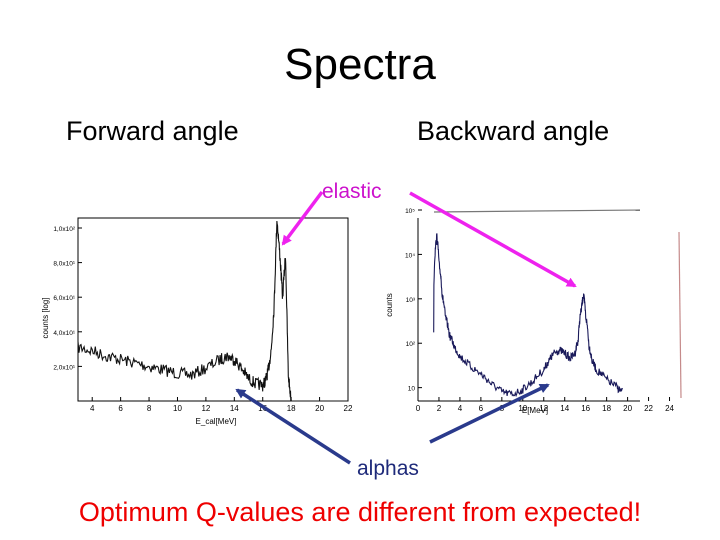 This screenshot has height=540, width=720. What do you see at coordinates (302, 218) in the screenshot?
I see `elastic-arrow-forward` at bounding box center [302, 218].